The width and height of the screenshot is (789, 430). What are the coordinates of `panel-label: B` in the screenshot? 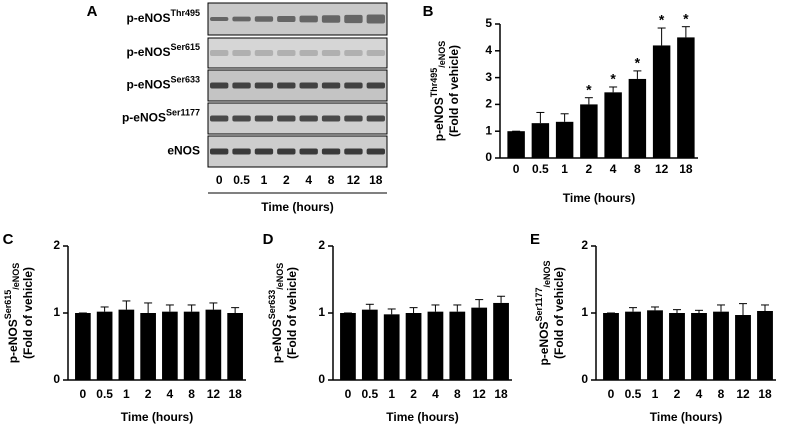 It's located at (428, 11).